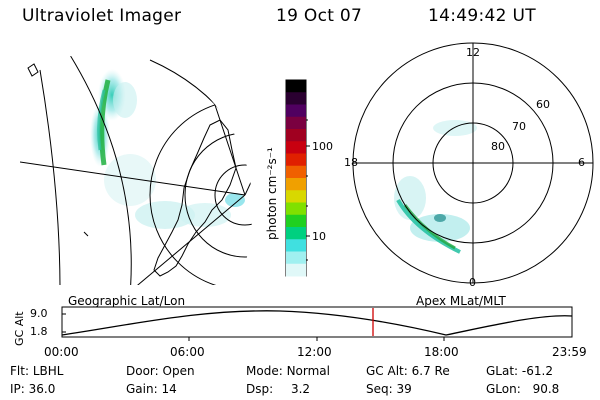  I want to click on alt-ytick-min: 1.8, so click(39, 331).